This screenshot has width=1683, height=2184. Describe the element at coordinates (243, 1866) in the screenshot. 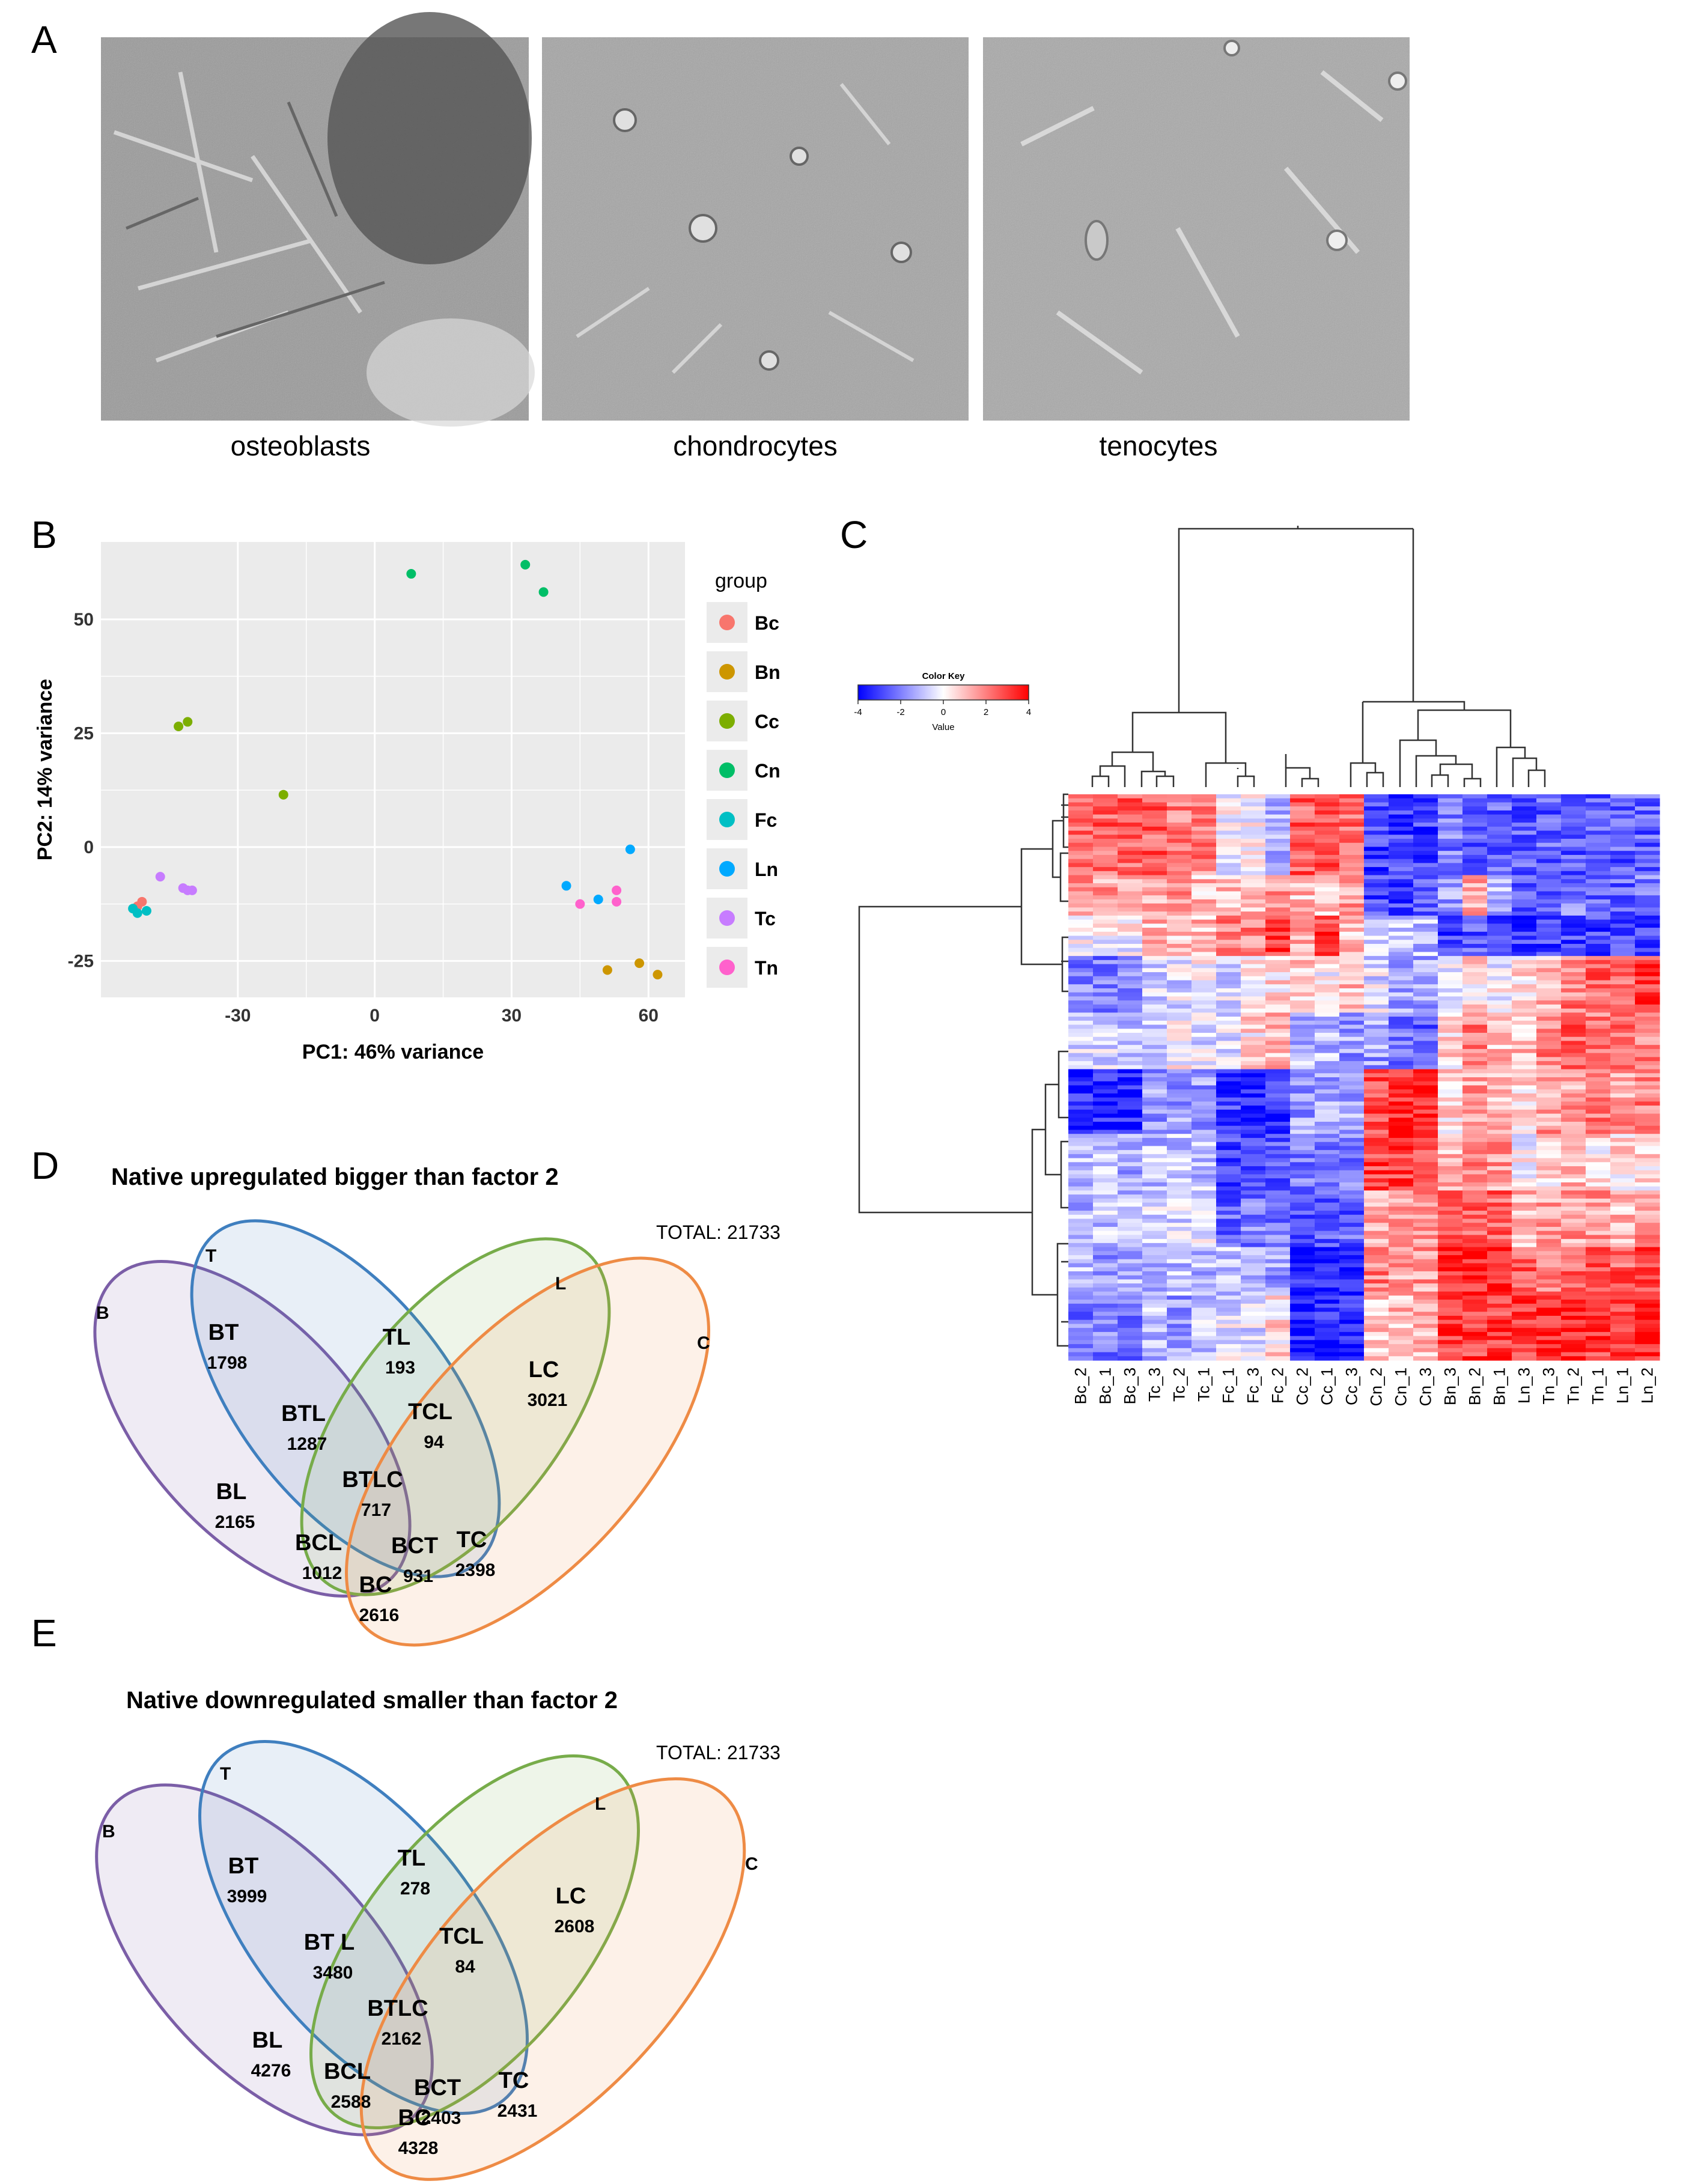

I see `venn-down-region-label: BT` at that location.